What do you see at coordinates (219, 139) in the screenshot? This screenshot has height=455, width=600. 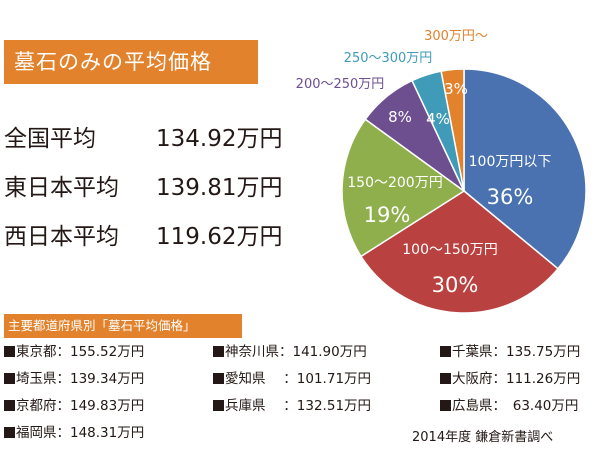 I see `average-value: 134.92万円` at bounding box center [219, 139].